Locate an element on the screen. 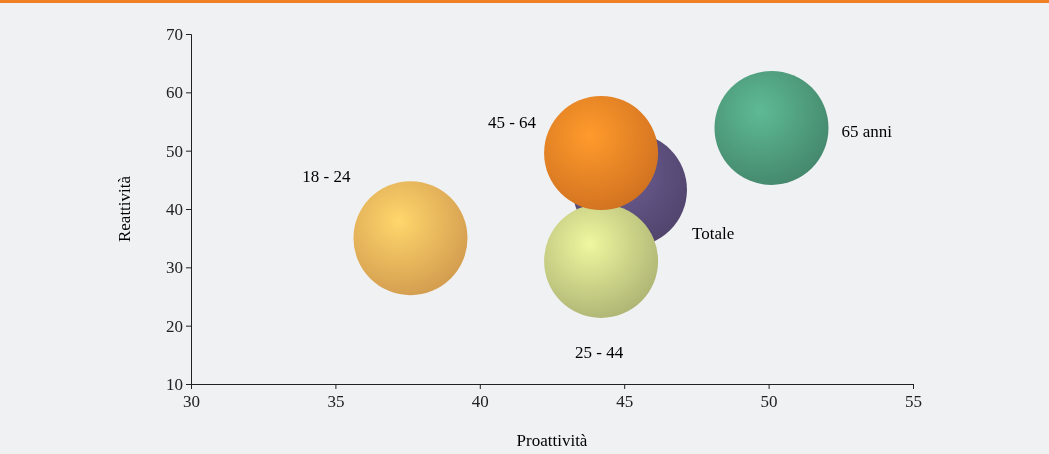 This screenshot has height=454, width=1049. y-tick-label: 60 is located at coordinates (174, 93).